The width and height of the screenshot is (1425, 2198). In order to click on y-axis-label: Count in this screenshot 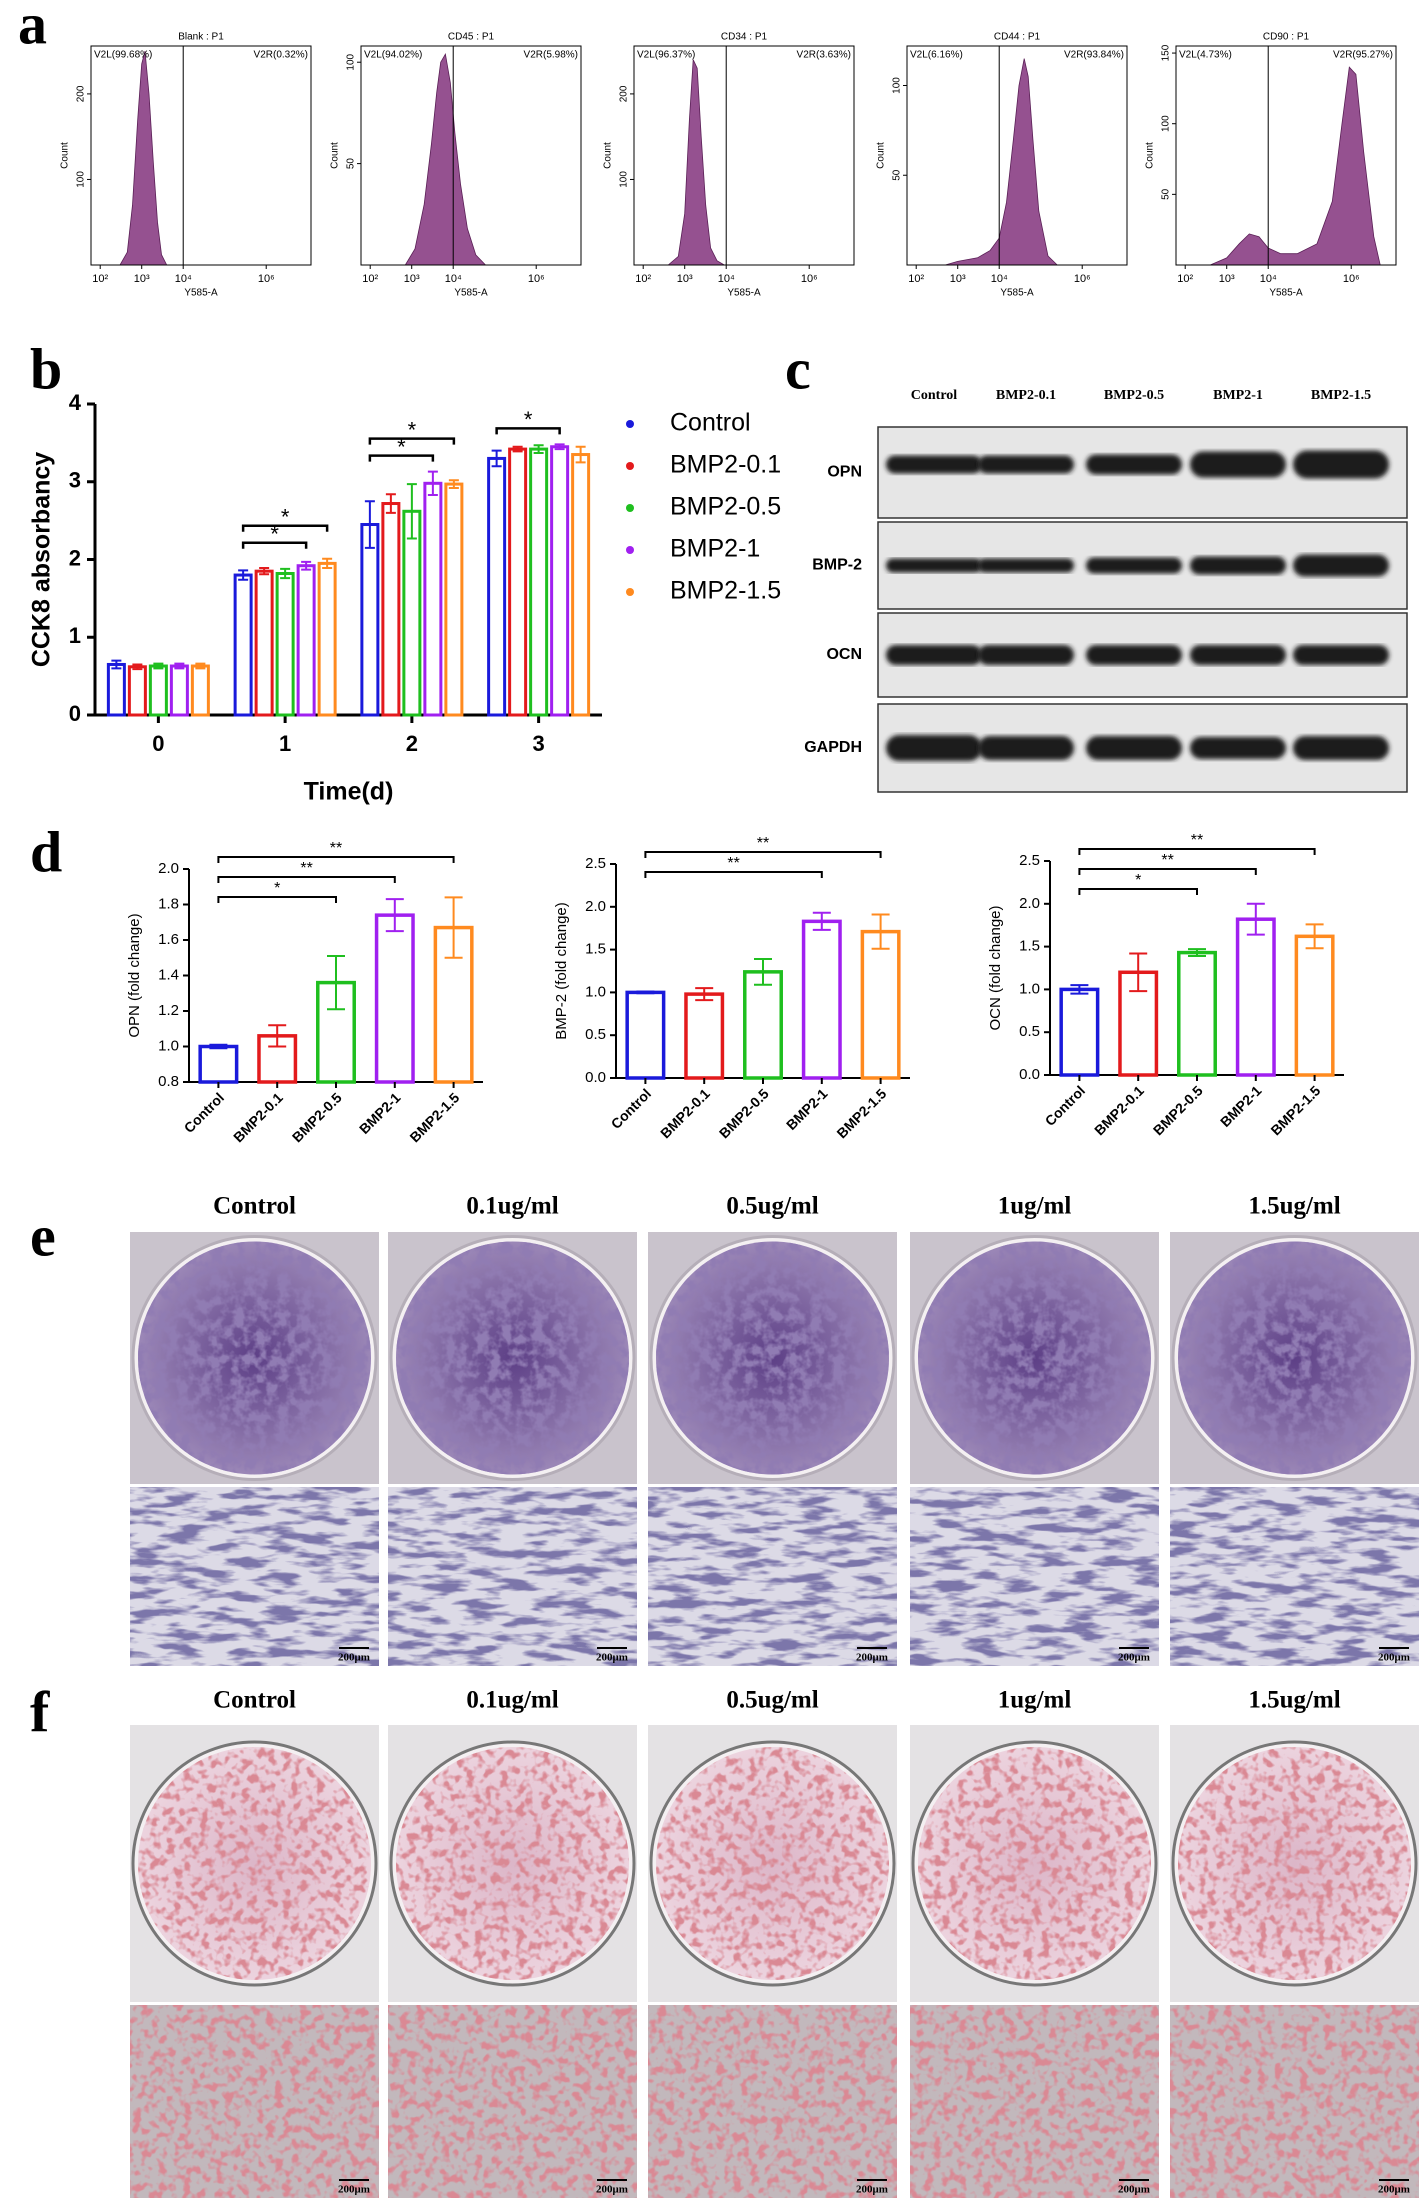, I will do `click(65, 155)`.